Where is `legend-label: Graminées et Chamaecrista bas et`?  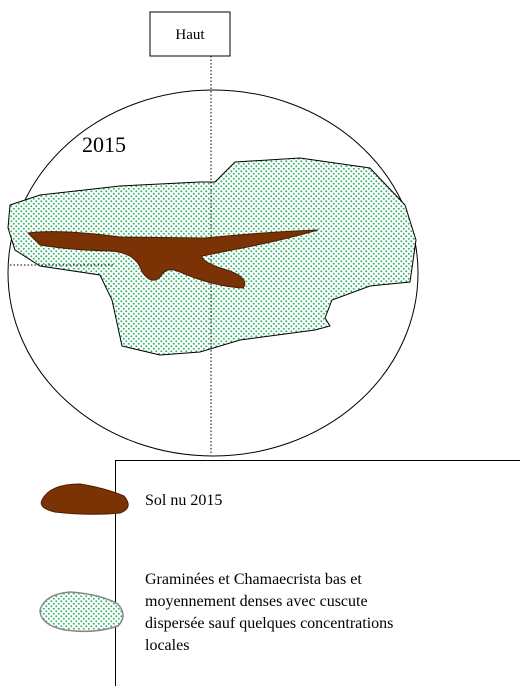 legend-label: Graminées et Chamaecrista bas et is located at coordinates (253, 579).